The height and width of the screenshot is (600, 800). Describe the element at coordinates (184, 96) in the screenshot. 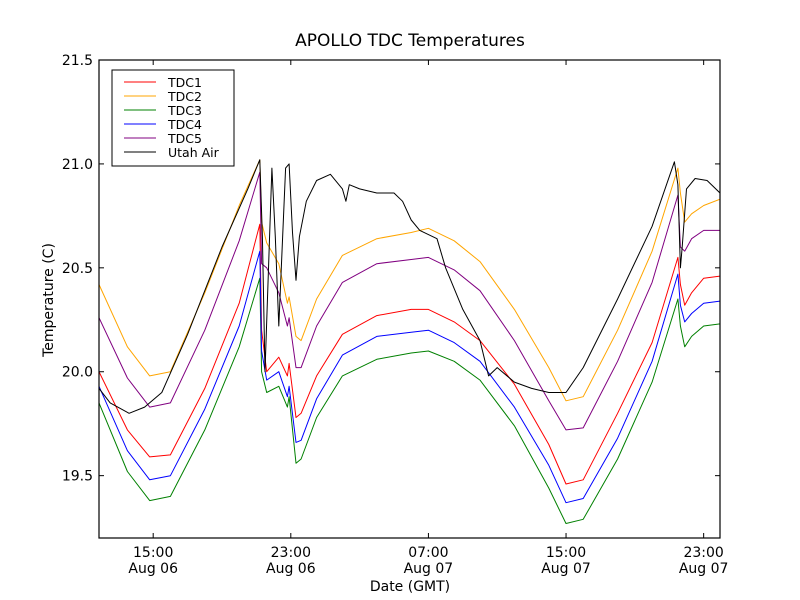

I see `legend-label: TDC2` at that location.